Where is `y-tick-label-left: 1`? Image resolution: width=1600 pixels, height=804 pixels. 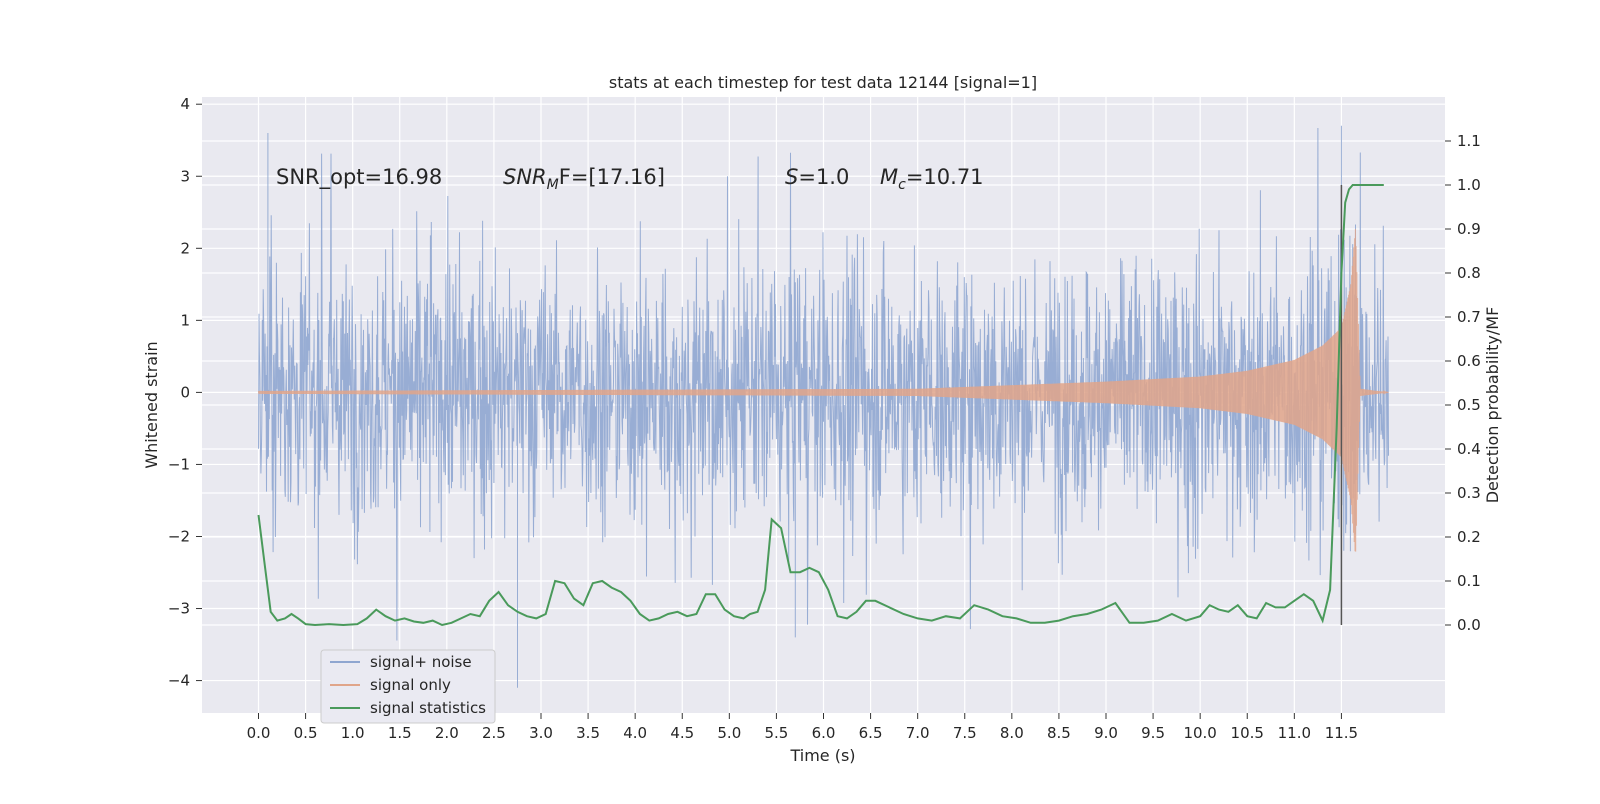
y-tick-label-left: 1 is located at coordinates (185, 320).